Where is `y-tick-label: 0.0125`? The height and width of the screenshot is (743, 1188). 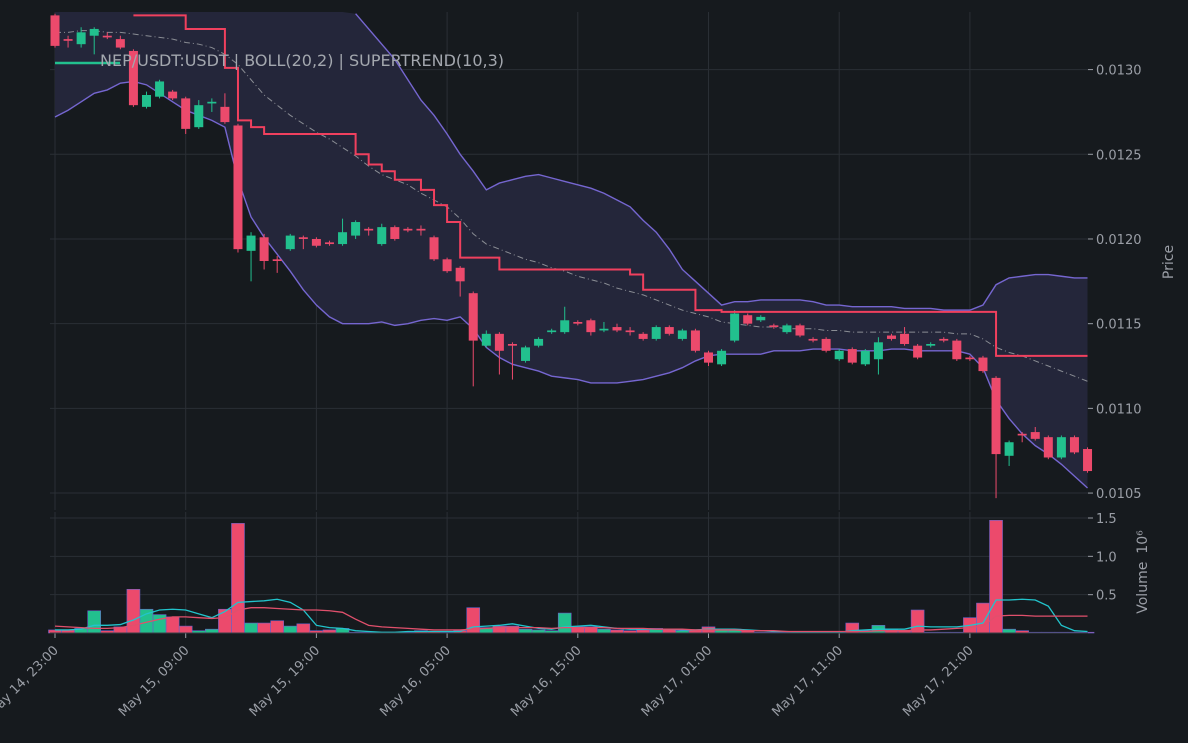 y-tick-label: 0.0125 is located at coordinates (1119, 155).